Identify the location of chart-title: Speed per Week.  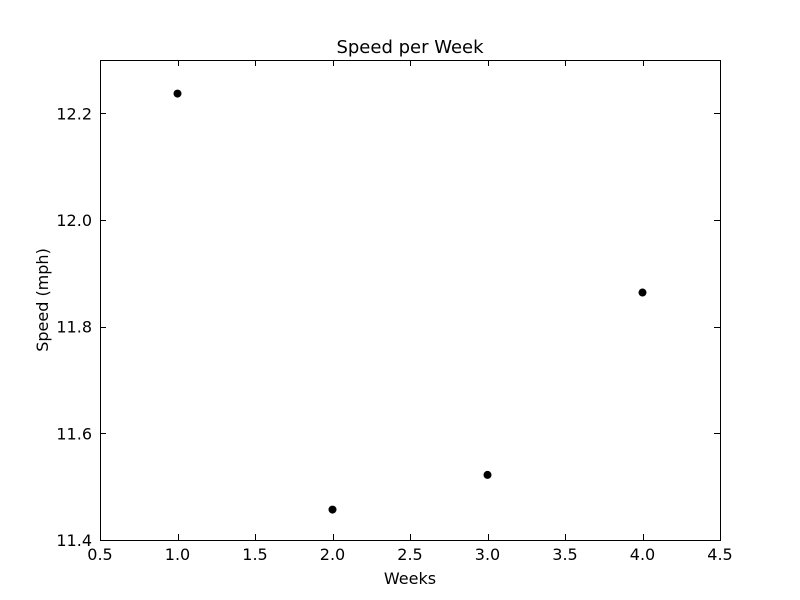
(410, 47).